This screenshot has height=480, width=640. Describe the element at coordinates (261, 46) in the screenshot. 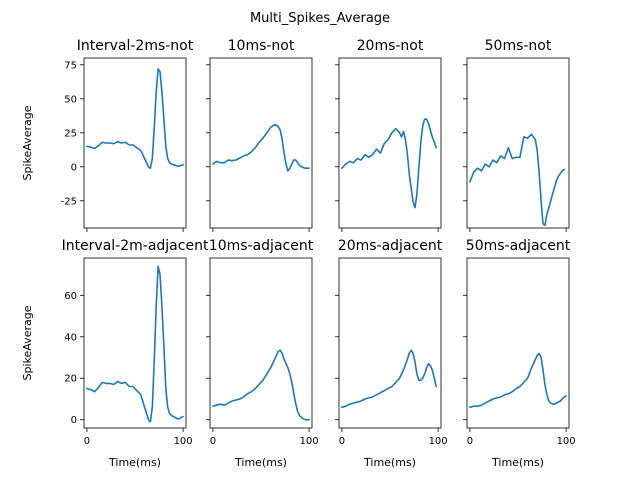

I see `subplot-title: 10ms-not` at that location.